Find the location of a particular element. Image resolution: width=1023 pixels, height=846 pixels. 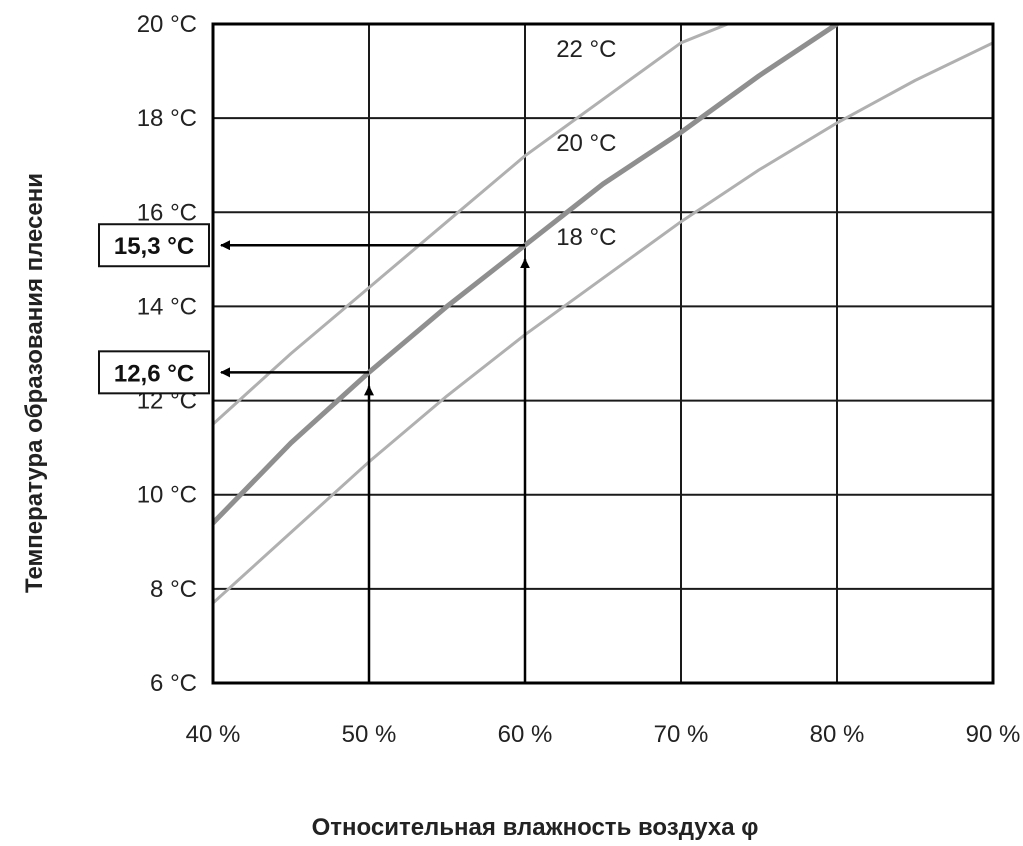

value-label: 15,3 °C is located at coordinates (154, 246).